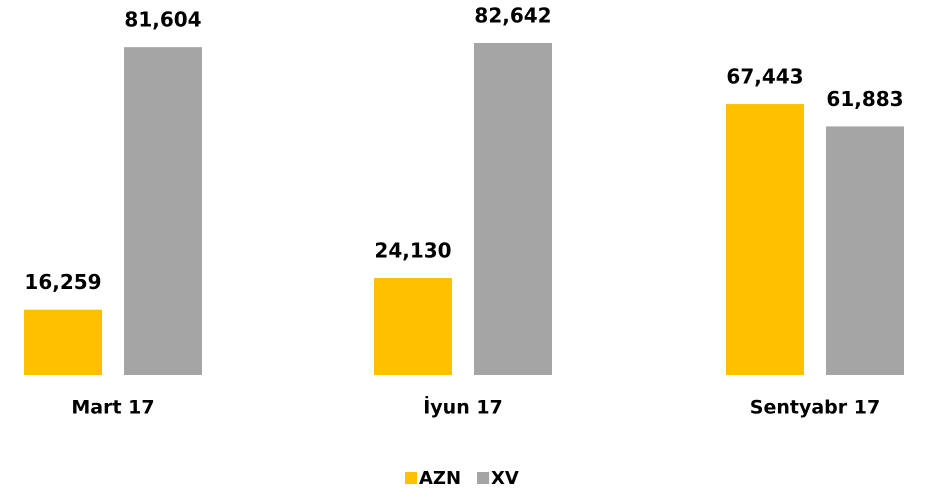  I want to click on legend-label: XV, so click(505, 478).